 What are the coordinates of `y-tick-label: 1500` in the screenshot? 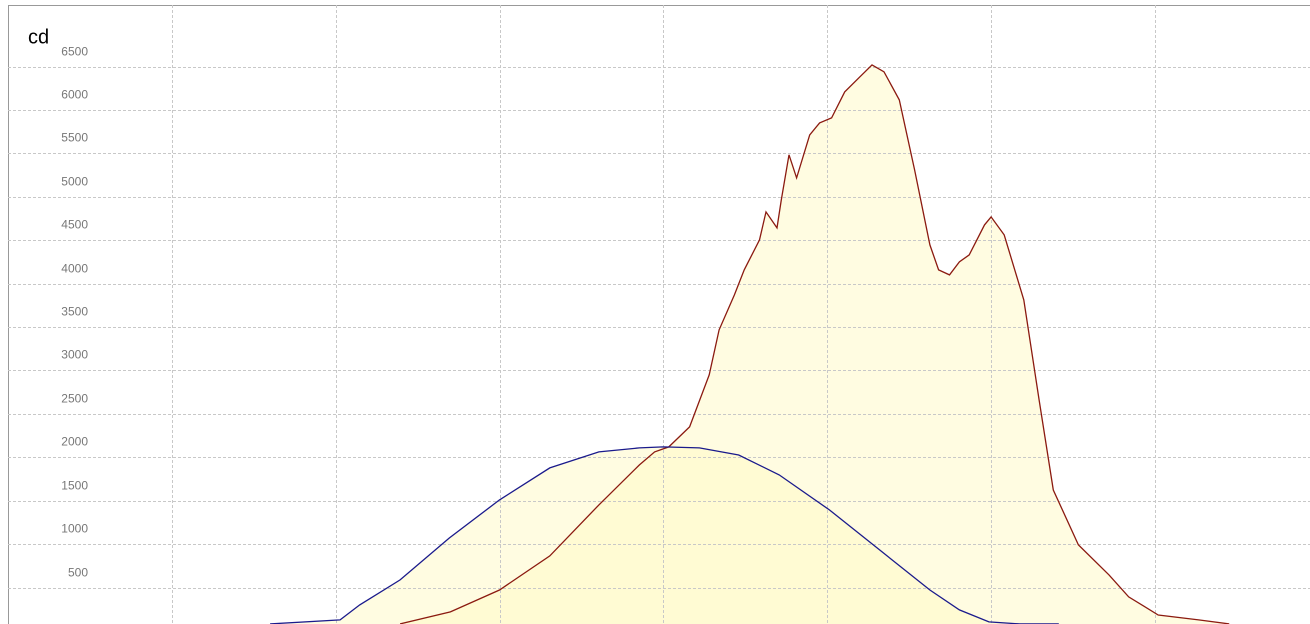 It's located at (74, 486).